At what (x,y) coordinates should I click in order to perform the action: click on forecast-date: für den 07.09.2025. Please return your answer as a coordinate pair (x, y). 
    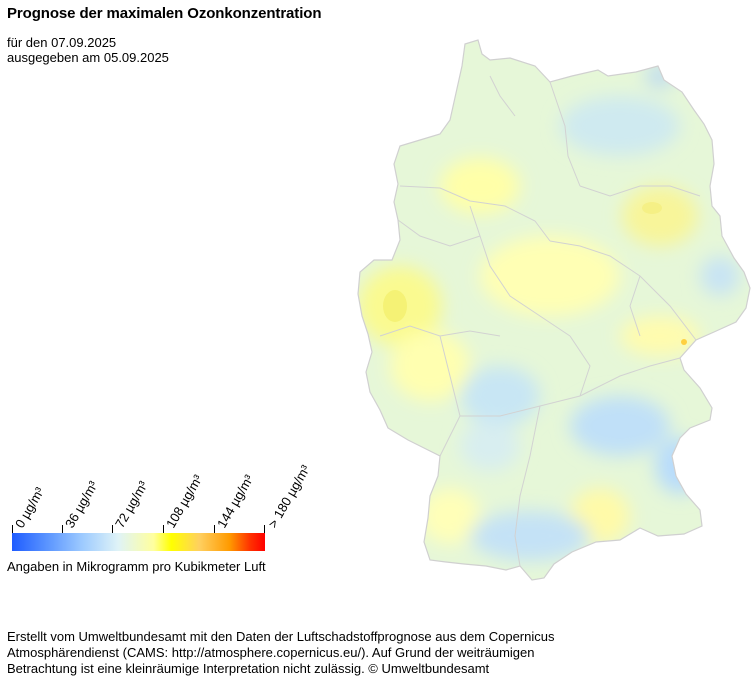
    Looking at the image, I should click on (62, 42).